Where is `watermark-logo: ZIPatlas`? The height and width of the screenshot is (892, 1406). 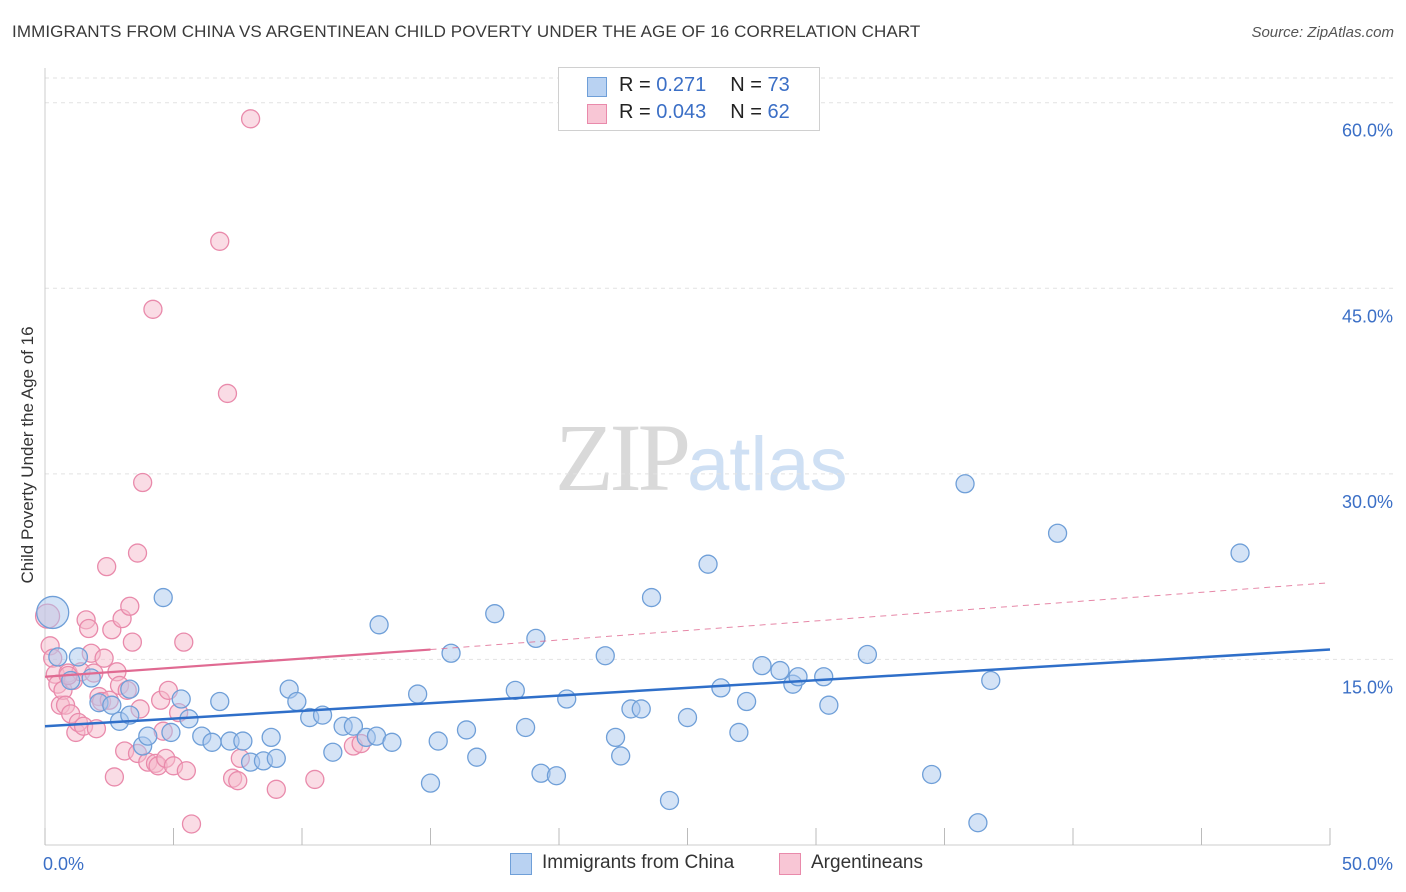
watermark-logo: ZIPatlas is located at coordinates (701, 457).